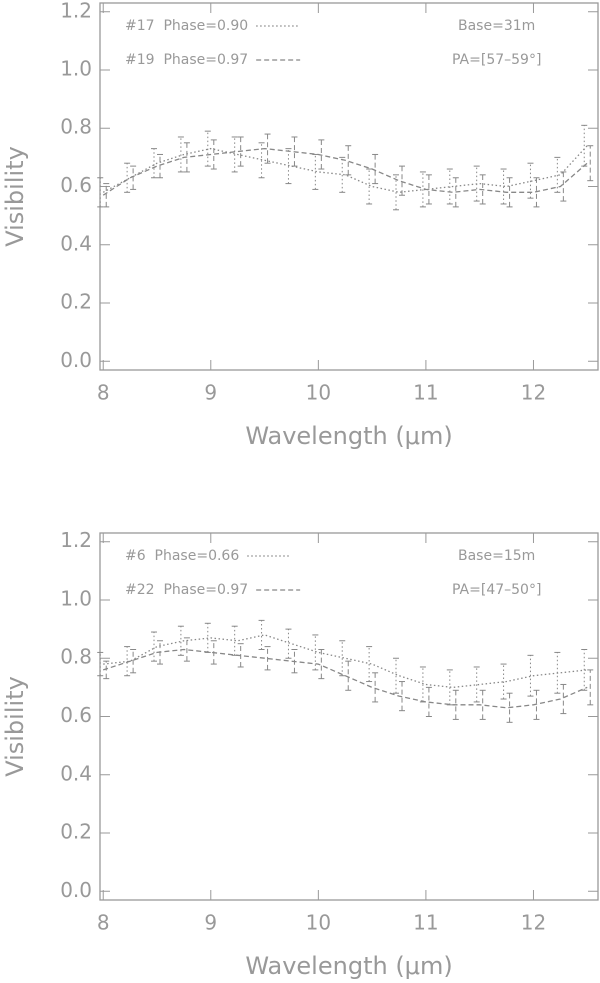 The image size is (600, 983). I want to click on x-tick-label: 12, so click(533, 923).